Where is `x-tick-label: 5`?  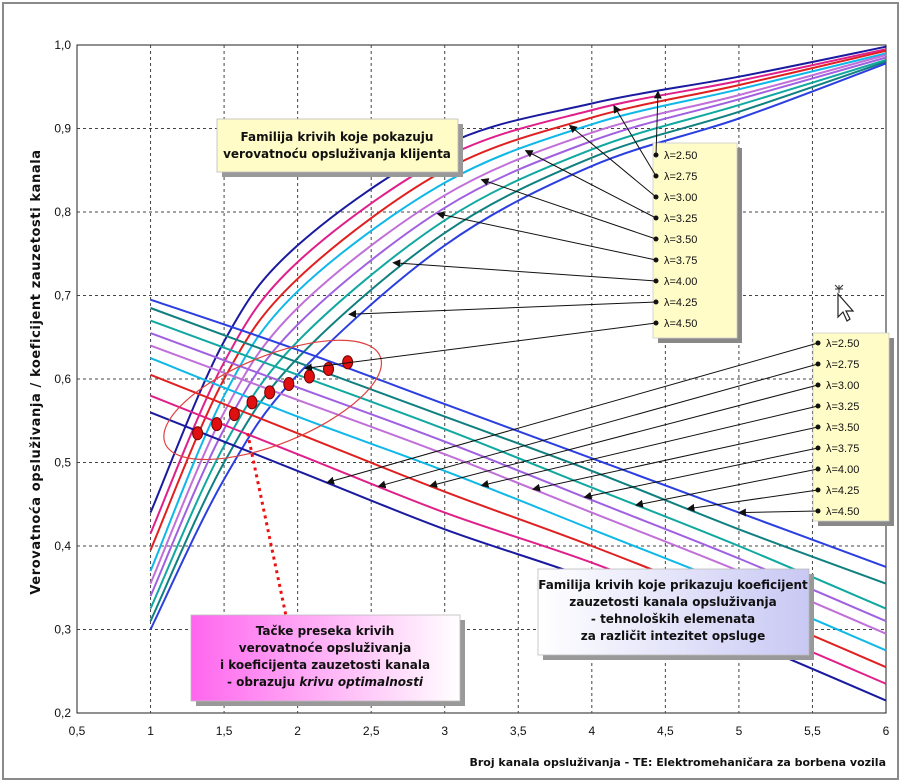 x-tick-label: 5 is located at coordinates (739, 731).